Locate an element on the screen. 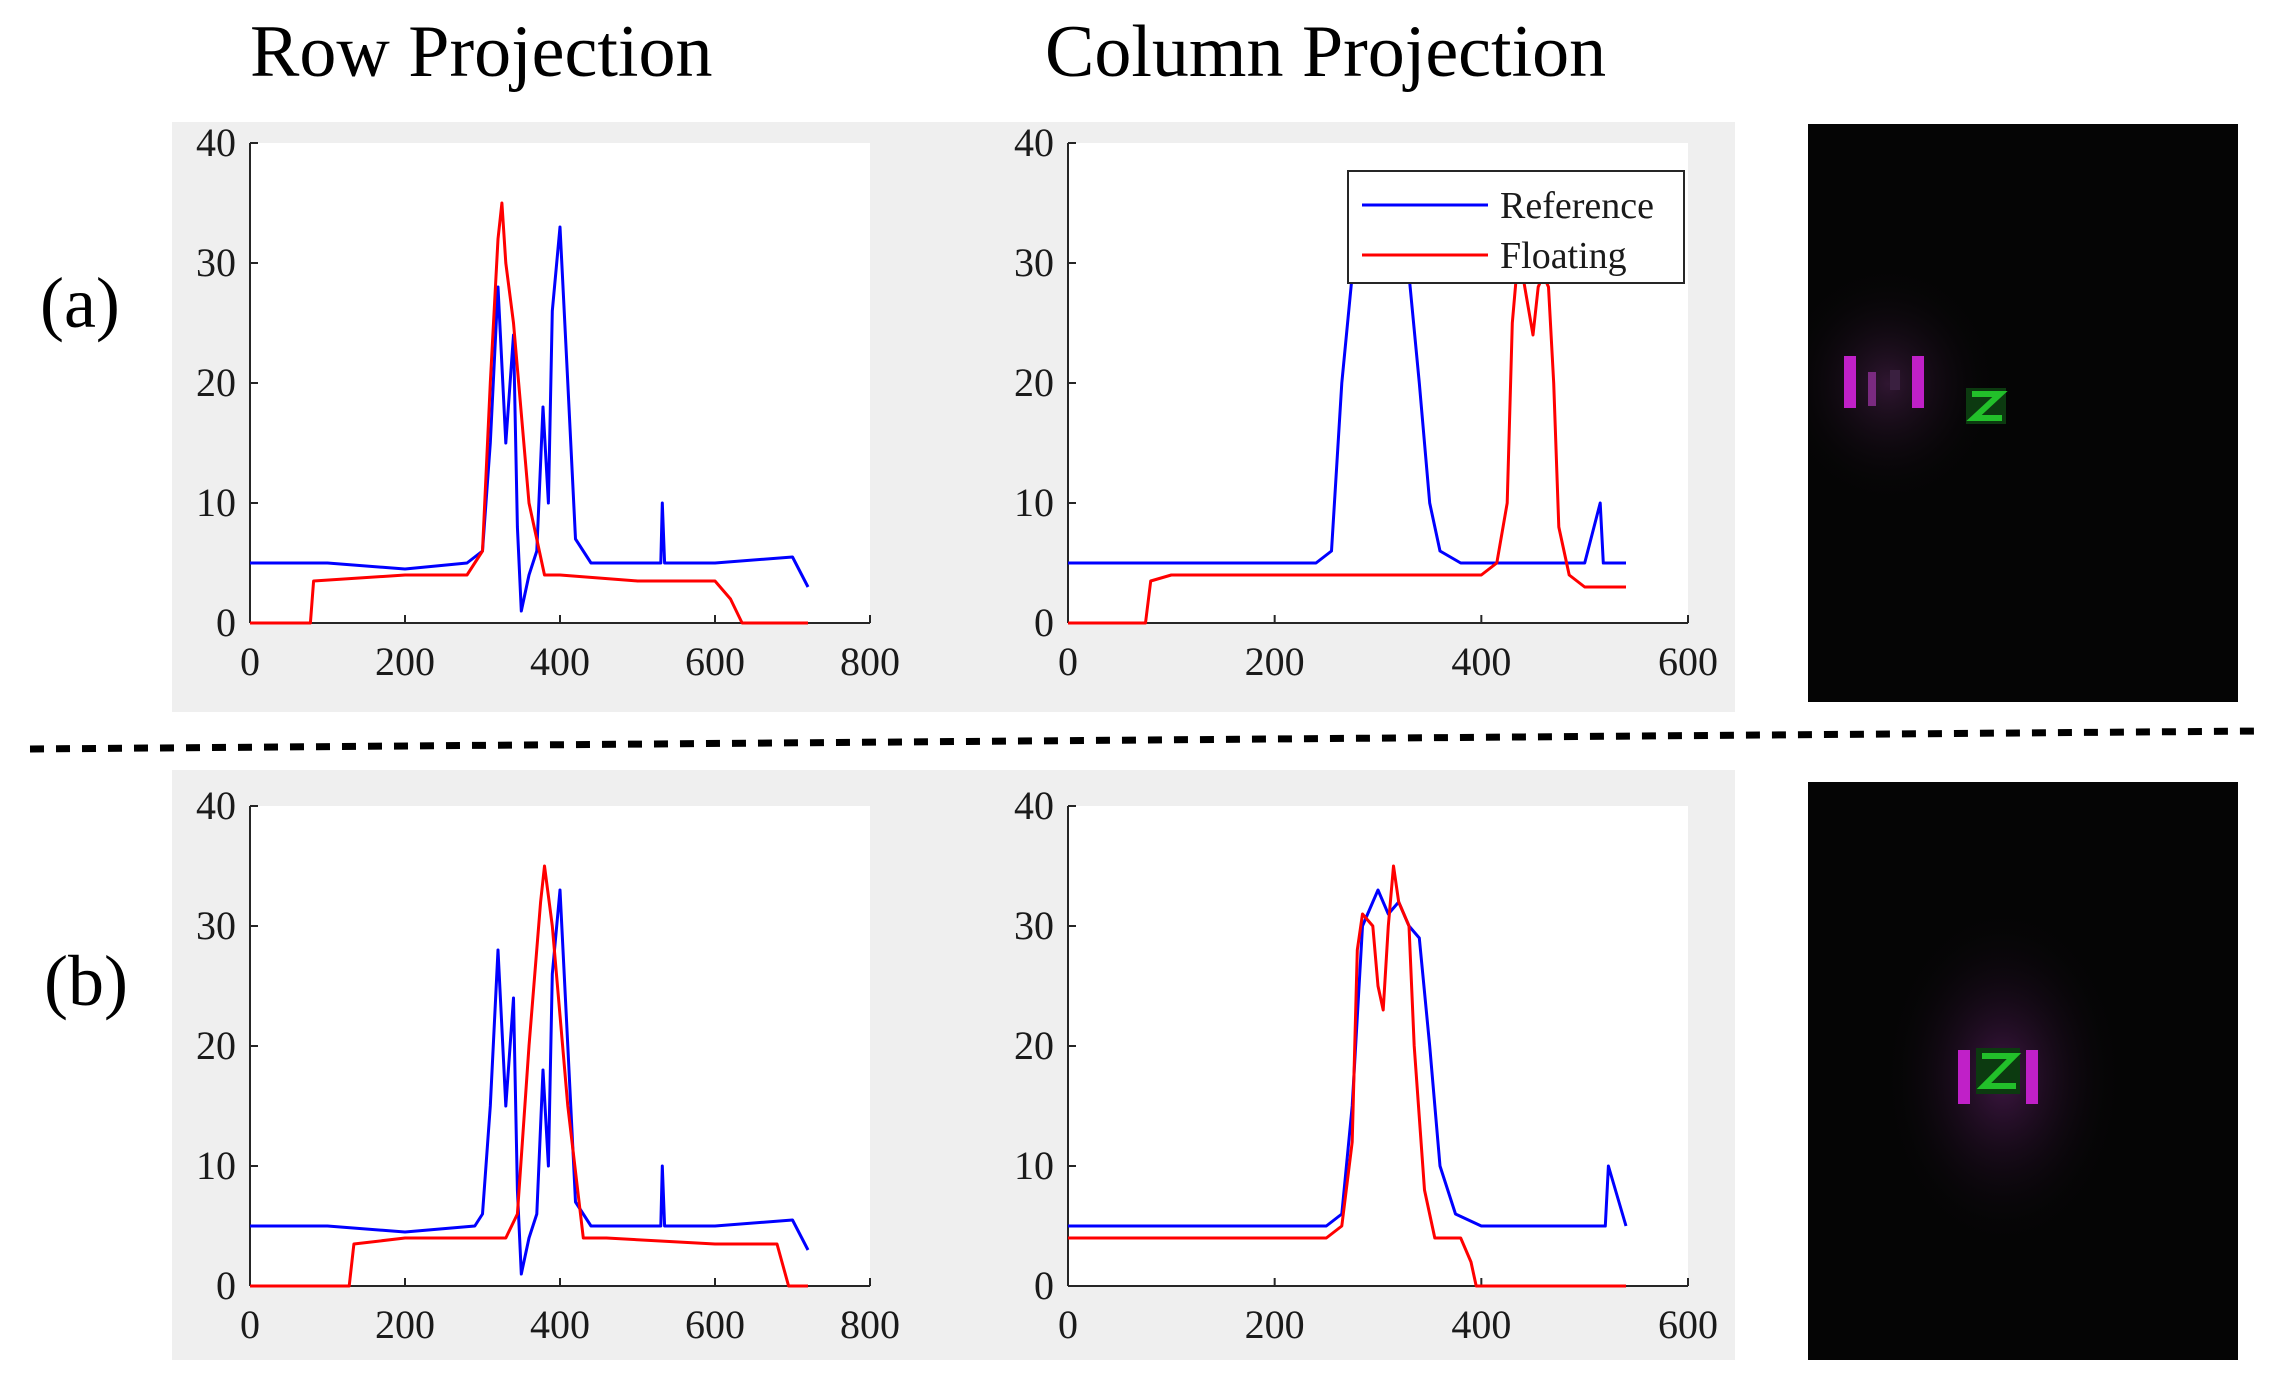  overlay-image-a-graphic is located at coordinates (1893, 384).